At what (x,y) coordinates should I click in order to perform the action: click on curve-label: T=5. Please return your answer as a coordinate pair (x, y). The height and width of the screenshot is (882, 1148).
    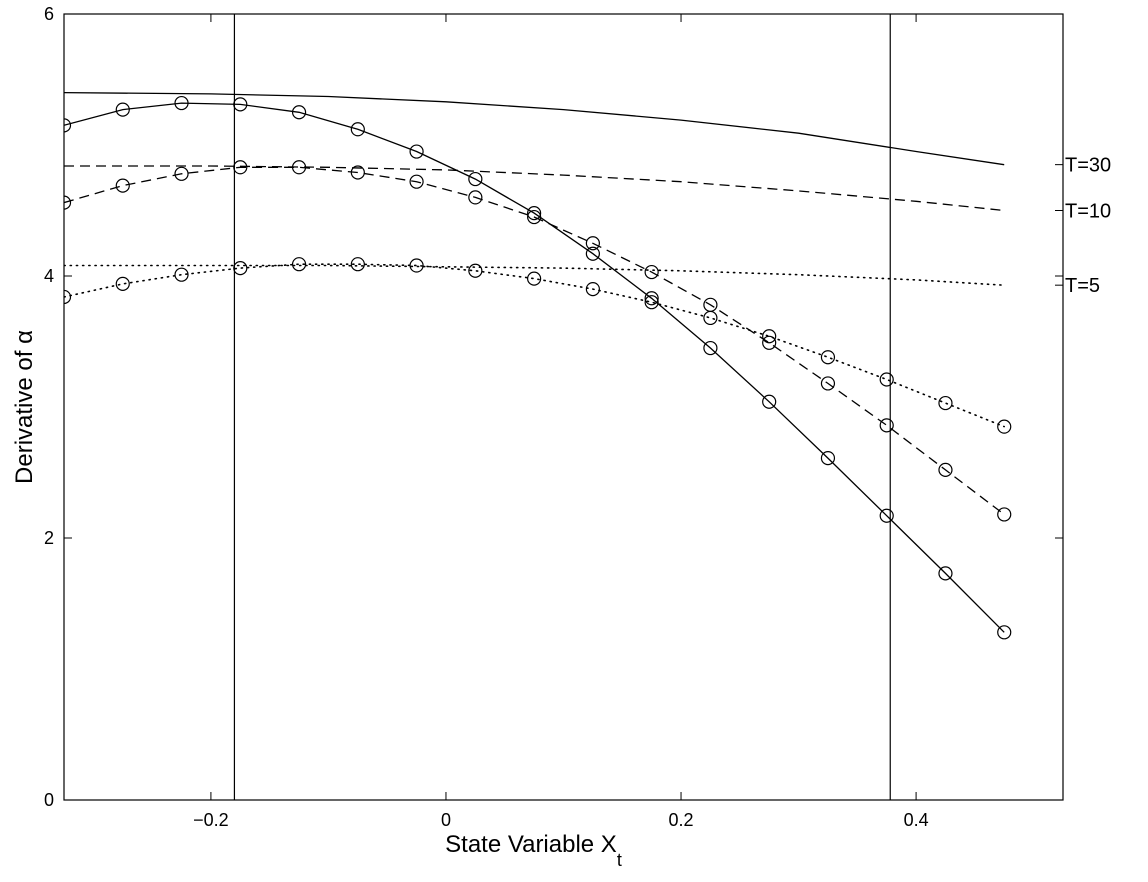
    Looking at the image, I should click on (1082, 286).